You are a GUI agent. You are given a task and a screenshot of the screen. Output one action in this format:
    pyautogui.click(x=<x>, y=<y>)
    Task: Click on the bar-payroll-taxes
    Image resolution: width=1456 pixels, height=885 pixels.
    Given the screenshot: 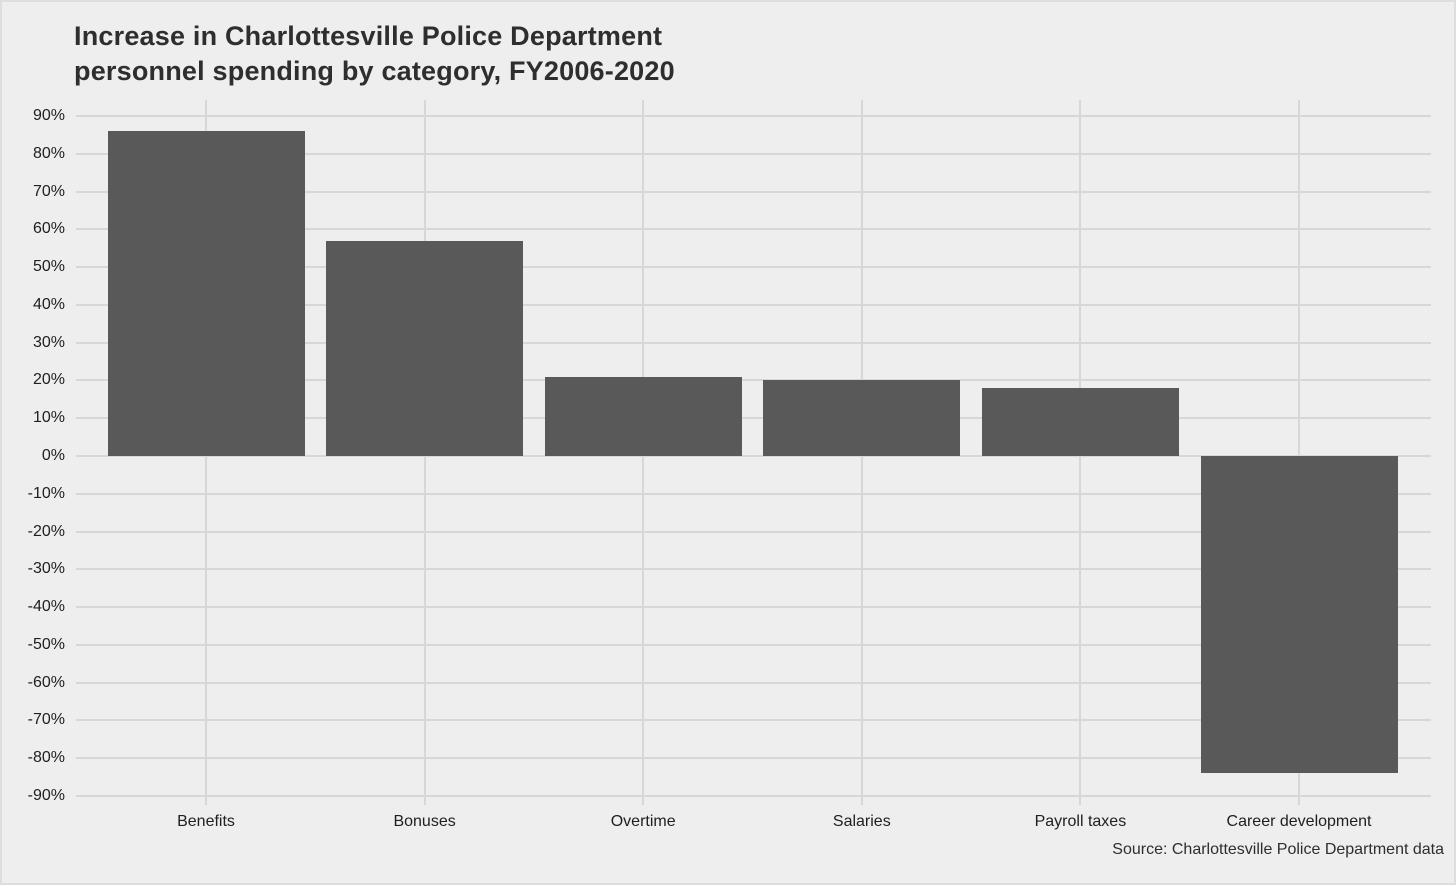 What is the action you would take?
    pyautogui.click(x=1080, y=421)
    